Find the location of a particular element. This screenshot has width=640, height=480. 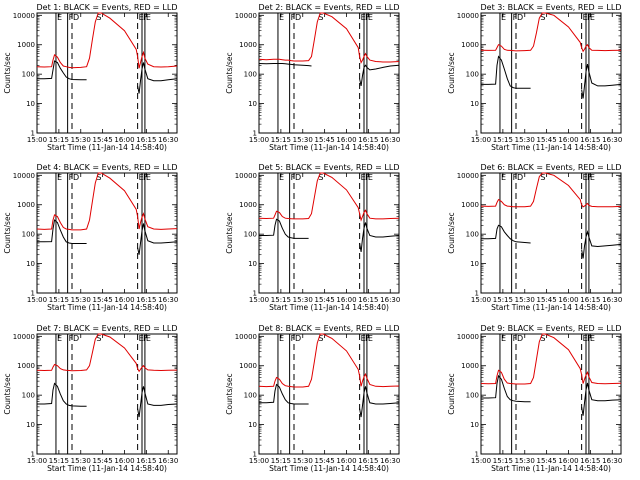

panel-title: Det 1: BLACK = Events, RED = LLD is located at coordinates (107, 7).